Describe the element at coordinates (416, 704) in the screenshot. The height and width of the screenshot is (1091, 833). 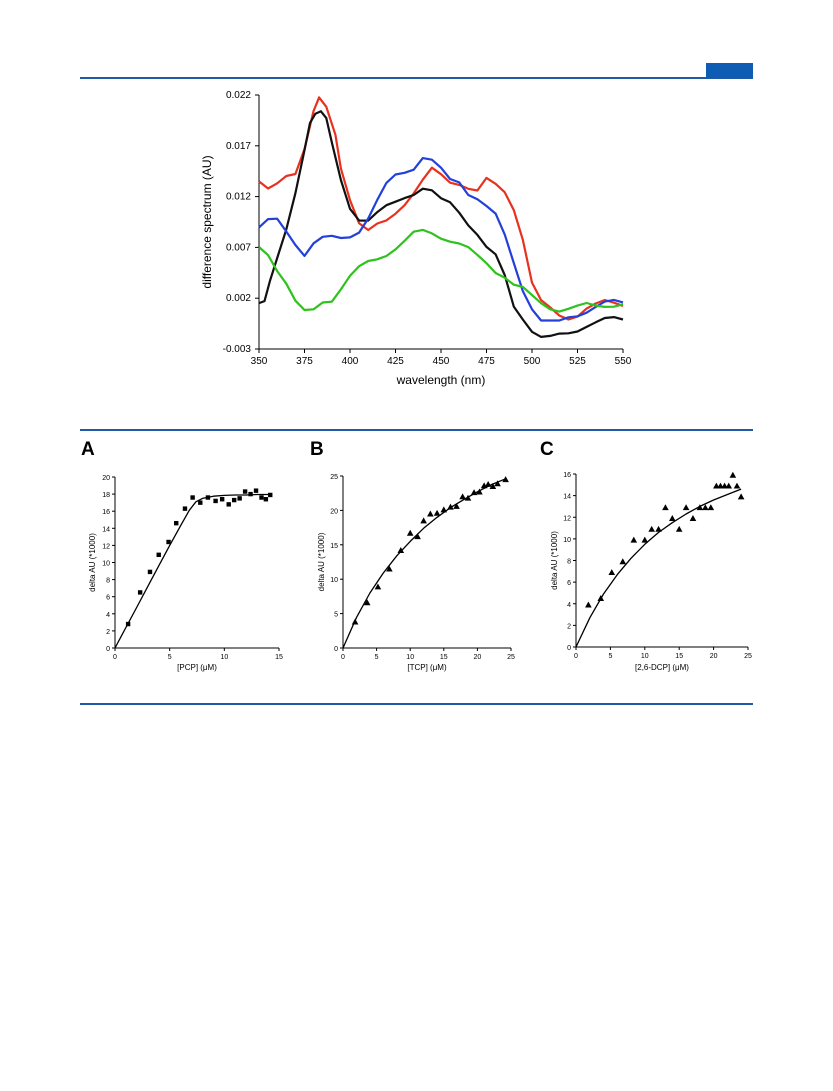
I see `bottom-rule` at that location.